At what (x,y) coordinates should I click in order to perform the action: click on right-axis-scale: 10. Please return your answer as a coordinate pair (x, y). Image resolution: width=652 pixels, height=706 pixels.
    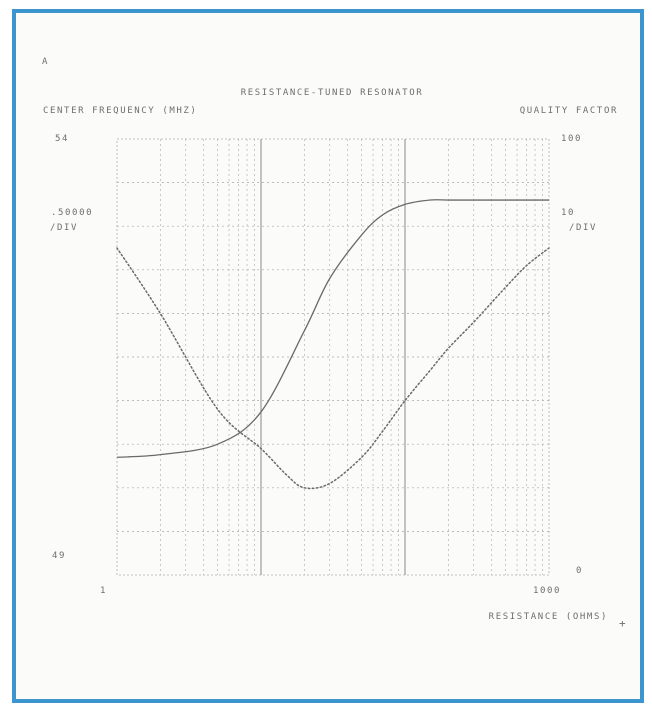
    Looking at the image, I should click on (568, 213).